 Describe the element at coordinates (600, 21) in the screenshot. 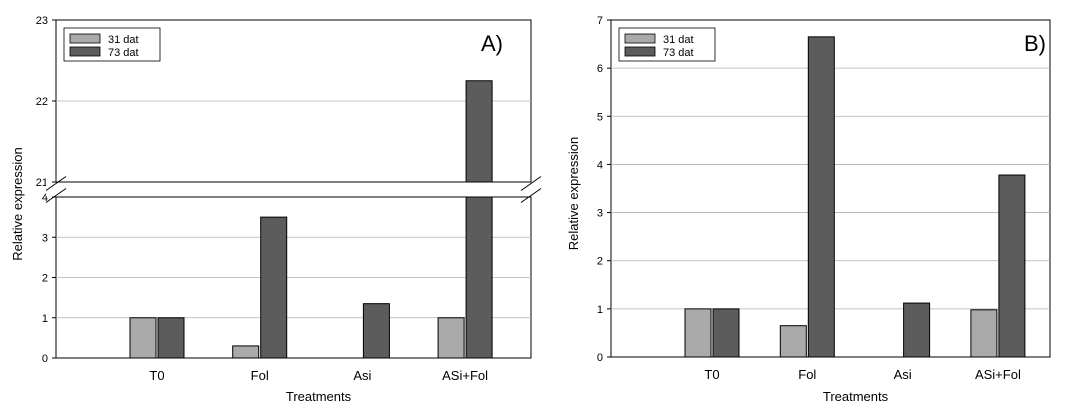

I see `y-tick-label: 7` at that location.